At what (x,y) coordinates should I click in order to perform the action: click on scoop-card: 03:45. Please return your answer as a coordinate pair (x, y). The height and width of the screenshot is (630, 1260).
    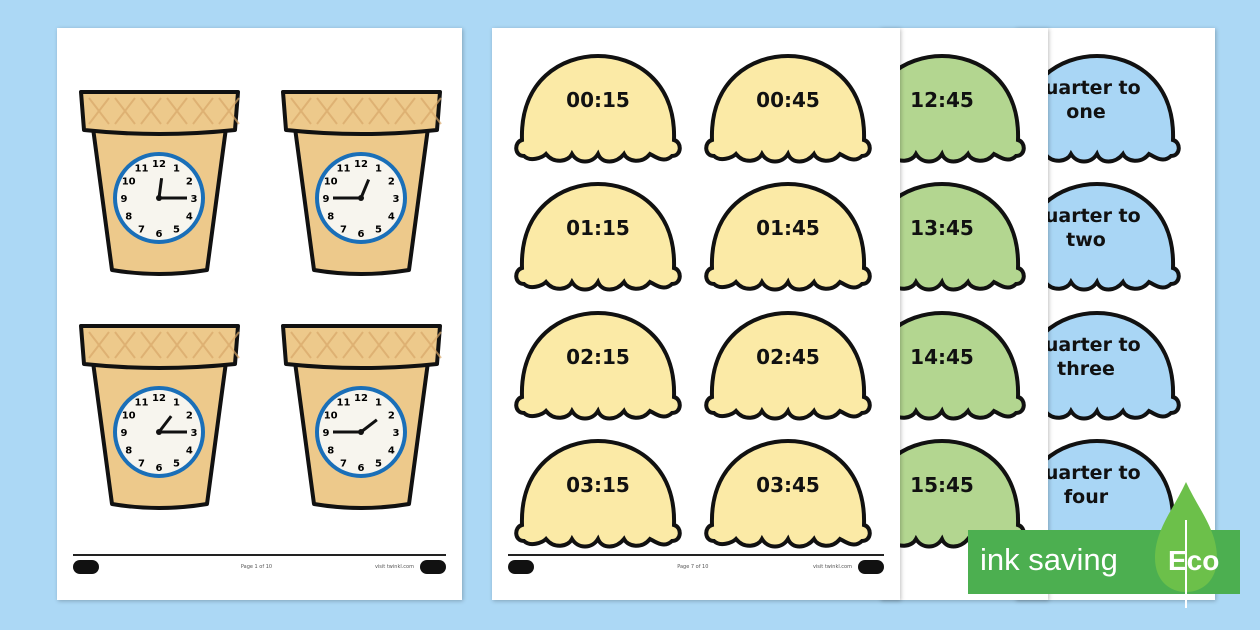
    Looking at the image, I should click on (788, 494).